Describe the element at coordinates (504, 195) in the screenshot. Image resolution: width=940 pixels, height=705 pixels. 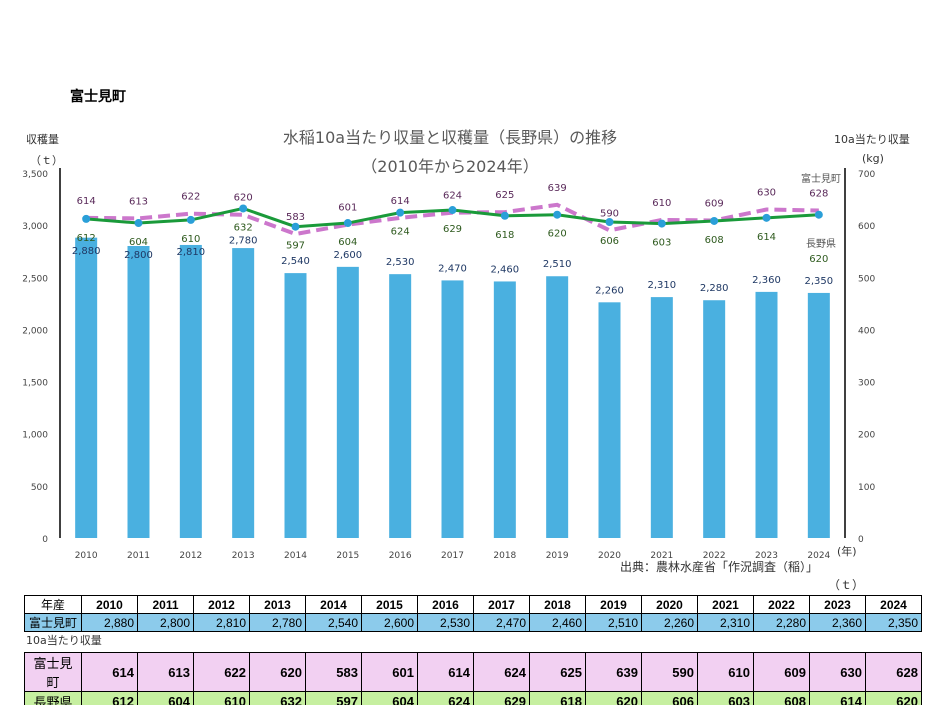
I see `town-data-label: 625` at that location.